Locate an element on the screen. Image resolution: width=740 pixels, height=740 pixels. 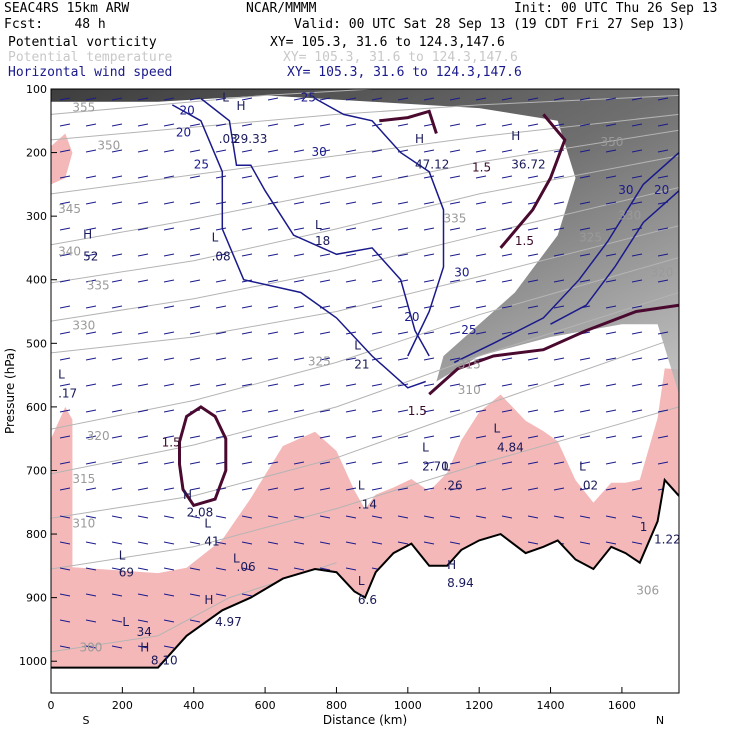
extremum-label: H is located at coordinates (451, 565).